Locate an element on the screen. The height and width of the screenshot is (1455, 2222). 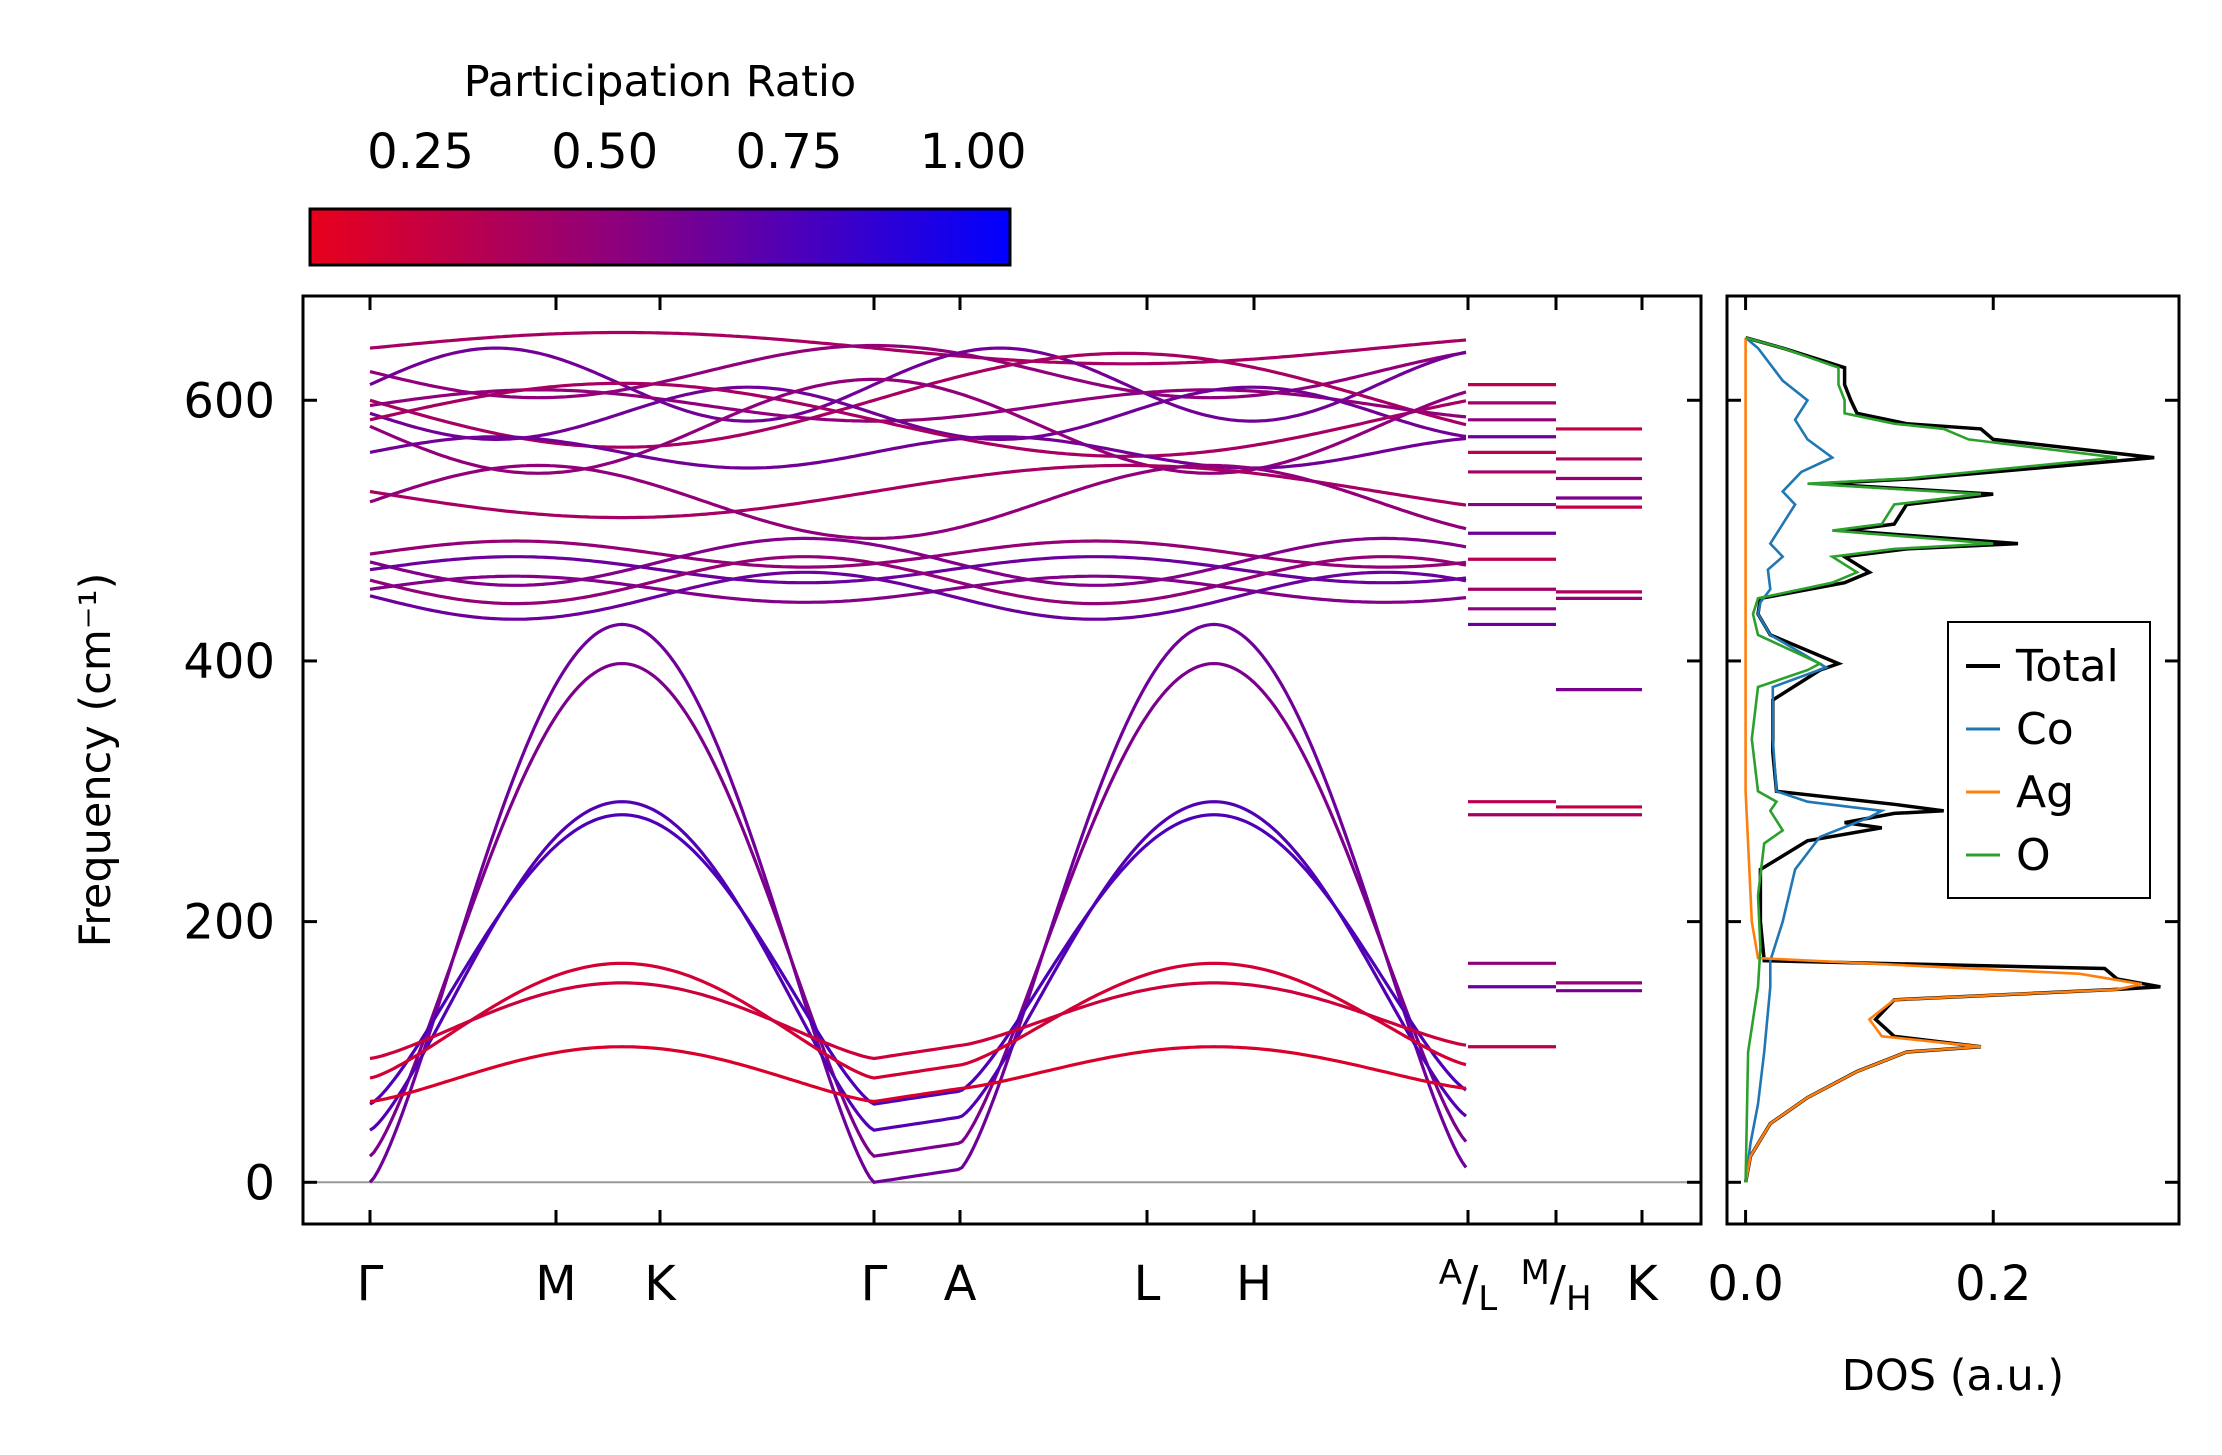
legend-label-total: Total is located at coordinates (2067, 666).